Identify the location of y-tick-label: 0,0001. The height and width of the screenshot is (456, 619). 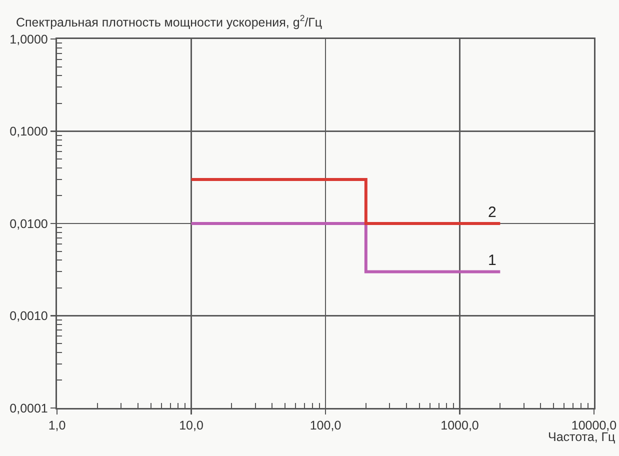
(29, 408).